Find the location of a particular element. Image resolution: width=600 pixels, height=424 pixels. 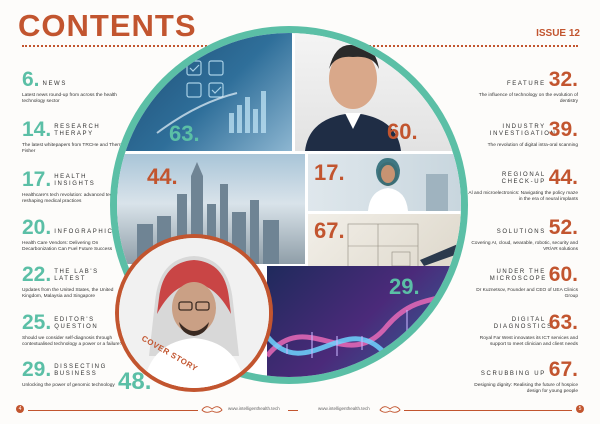

cover-story-photo is located at coordinates (194, 313).